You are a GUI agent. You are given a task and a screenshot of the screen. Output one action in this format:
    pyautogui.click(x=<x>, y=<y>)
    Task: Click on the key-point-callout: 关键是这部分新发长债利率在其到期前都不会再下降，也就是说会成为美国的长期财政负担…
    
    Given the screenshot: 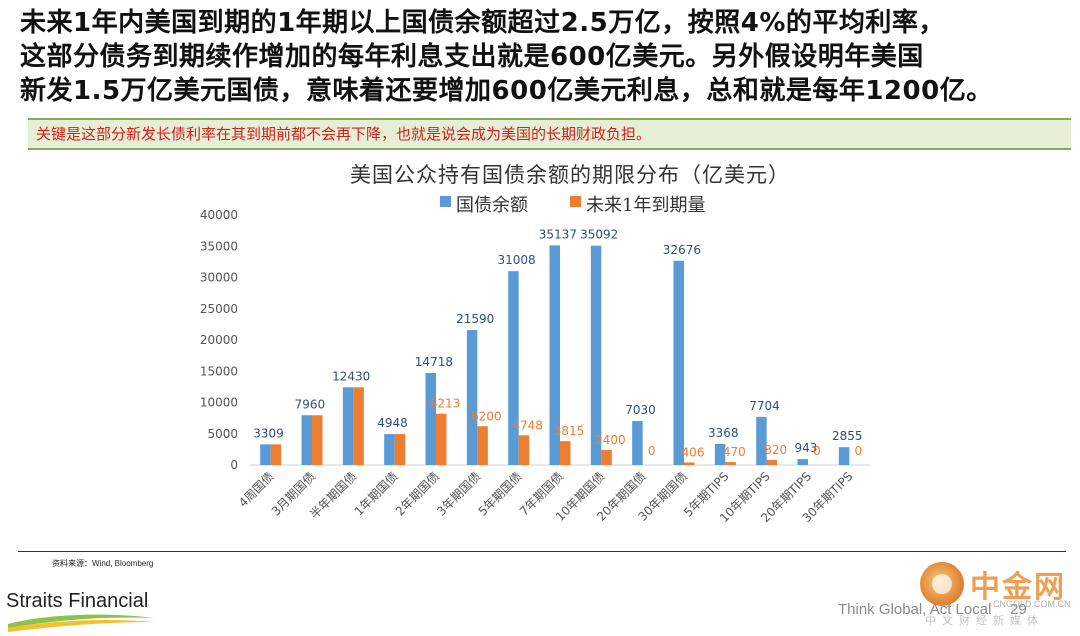 What is the action you would take?
    pyautogui.click(x=549, y=134)
    